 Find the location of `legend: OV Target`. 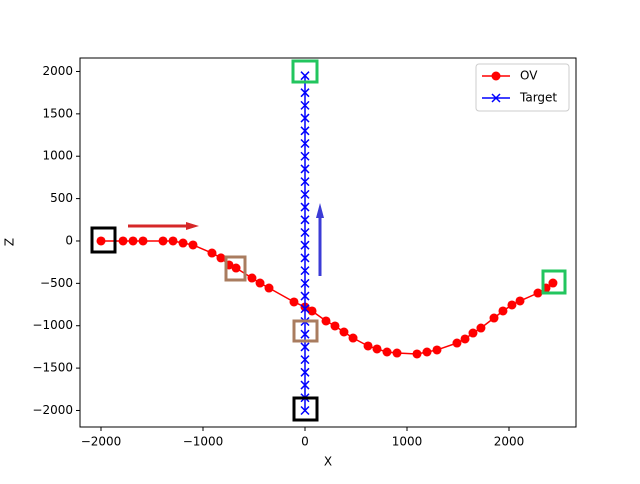

legend: OV Target is located at coordinates (522, 87).